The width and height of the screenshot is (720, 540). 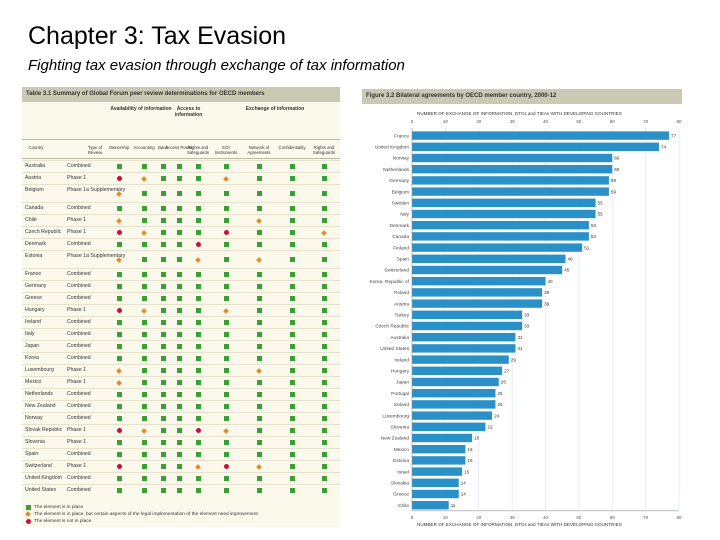 I want to click on value-label: 24, so click(x=497, y=415).